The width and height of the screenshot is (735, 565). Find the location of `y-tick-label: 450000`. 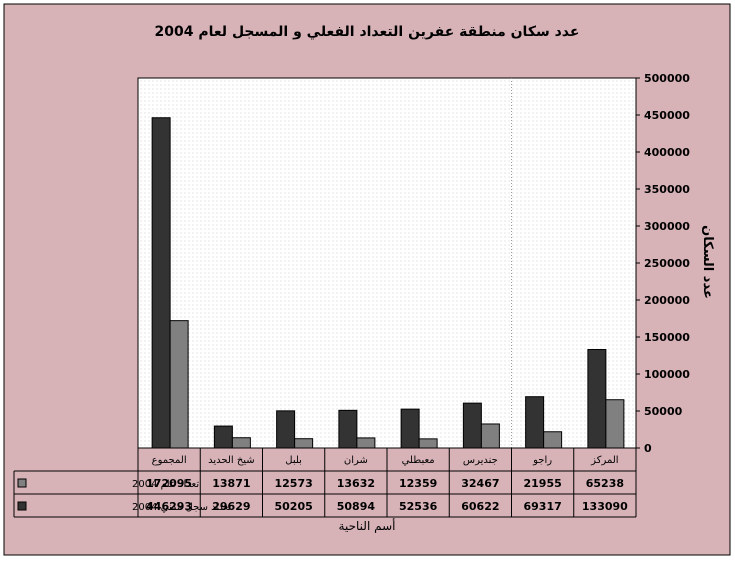

y-tick-label: 450000 is located at coordinates (667, 115).